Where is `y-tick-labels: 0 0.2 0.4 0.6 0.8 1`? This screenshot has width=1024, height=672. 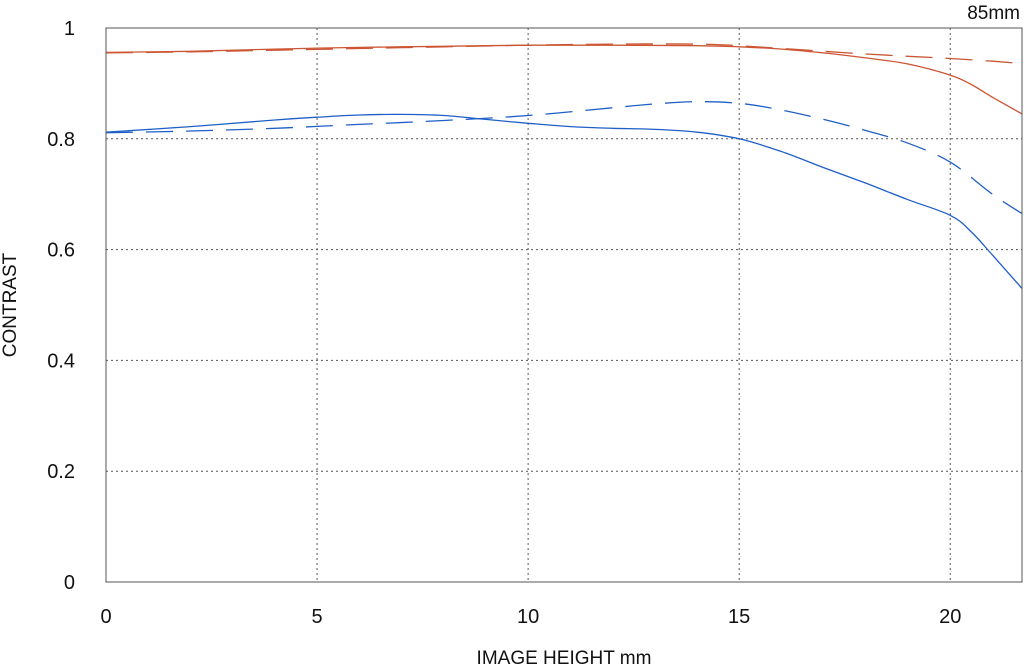 y-tick-labels: 0 0.2 0.4 0.6 0.8 1 is located at coordinates (61, 306).